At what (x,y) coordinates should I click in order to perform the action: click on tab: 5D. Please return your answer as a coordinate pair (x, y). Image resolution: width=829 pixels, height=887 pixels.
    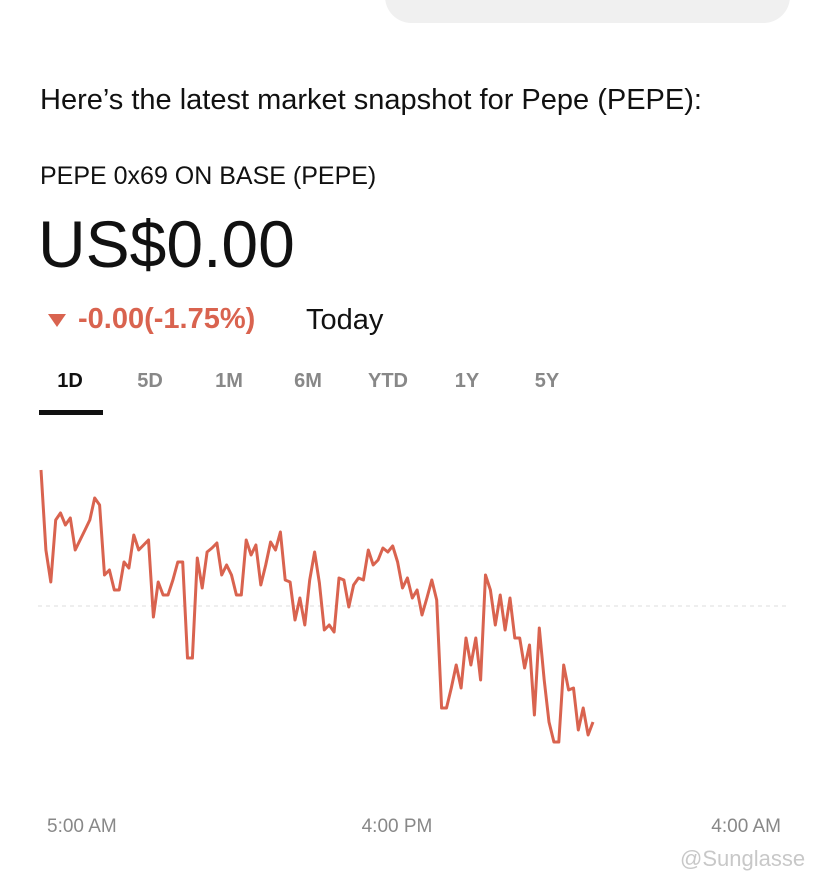
    Looking at the image, I should click on (150, 381).